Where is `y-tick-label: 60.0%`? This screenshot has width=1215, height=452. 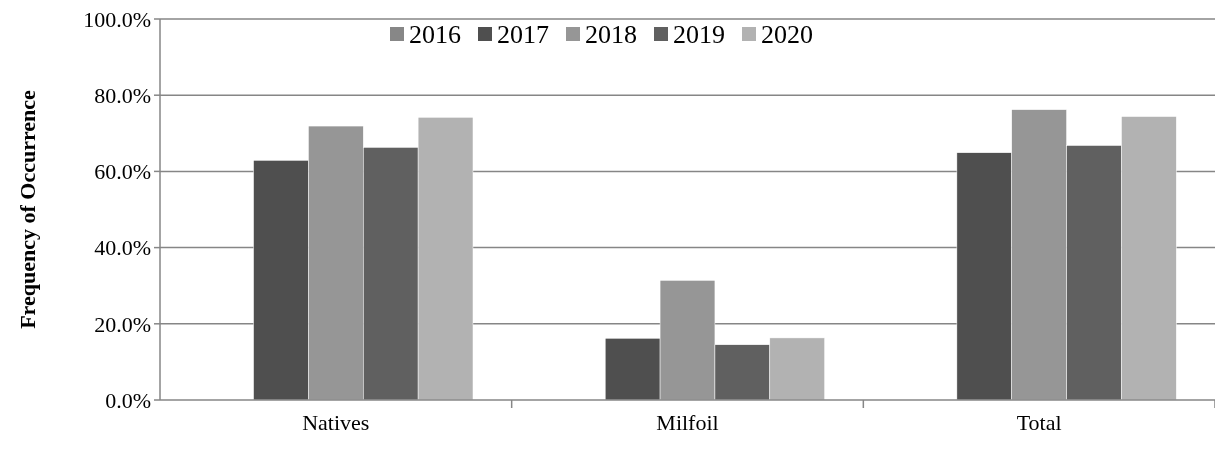
y-tick-label: 60.0% is located at coordinates (122, 172).